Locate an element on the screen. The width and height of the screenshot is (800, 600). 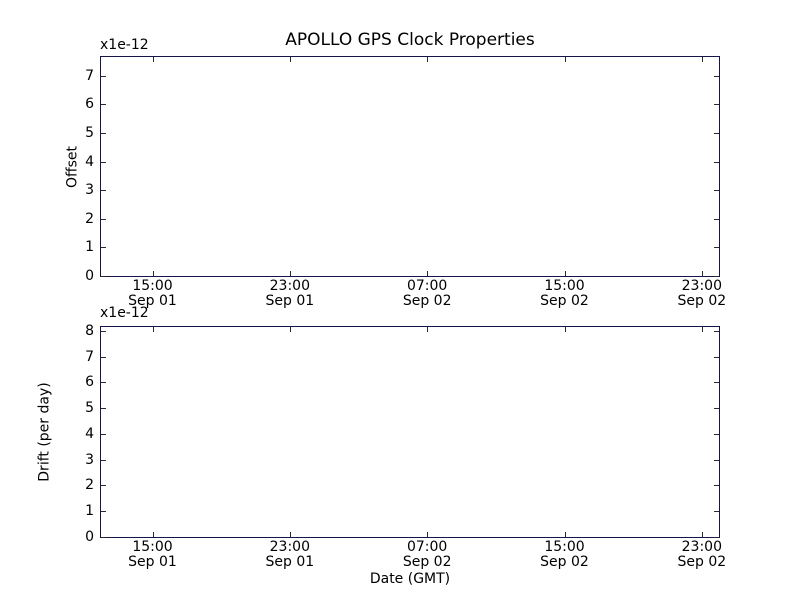
y-tick-label: 0 is located at coordinates (89, 537).